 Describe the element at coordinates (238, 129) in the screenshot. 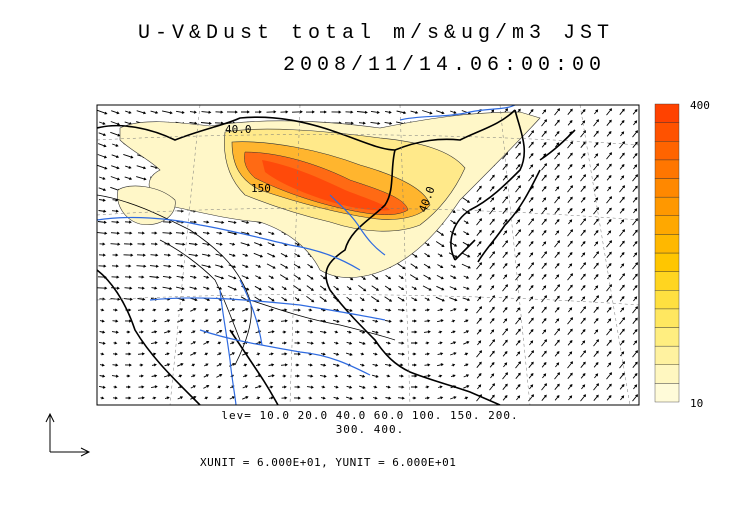

I see `contour-label: 40.0` at that location.